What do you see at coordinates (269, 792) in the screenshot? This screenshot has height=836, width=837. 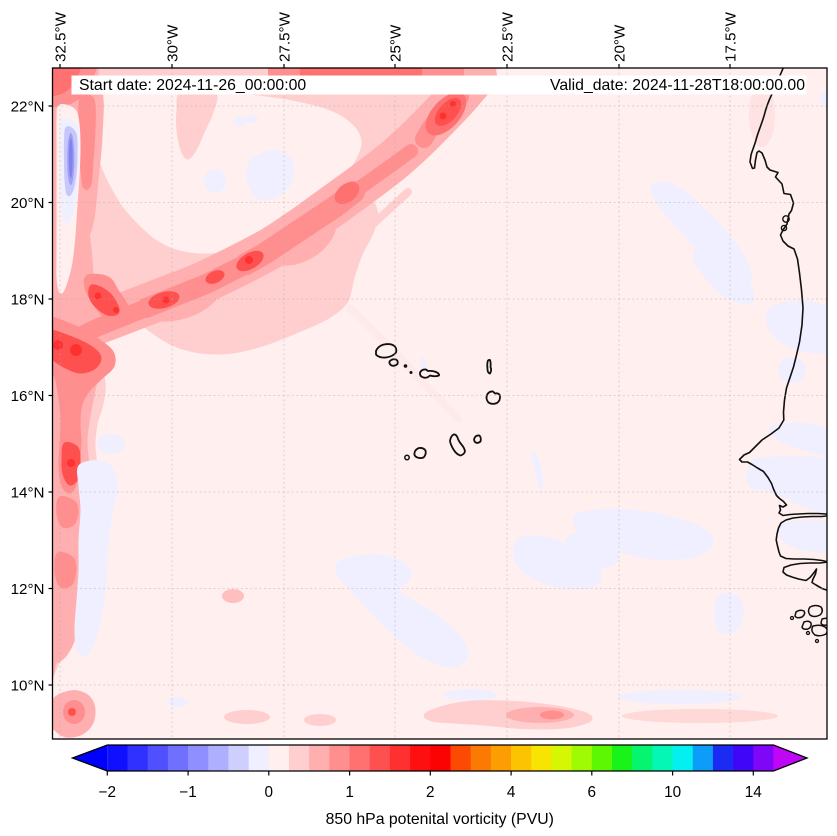 I see `svg-text: 0` at bounding box center [269, 792].